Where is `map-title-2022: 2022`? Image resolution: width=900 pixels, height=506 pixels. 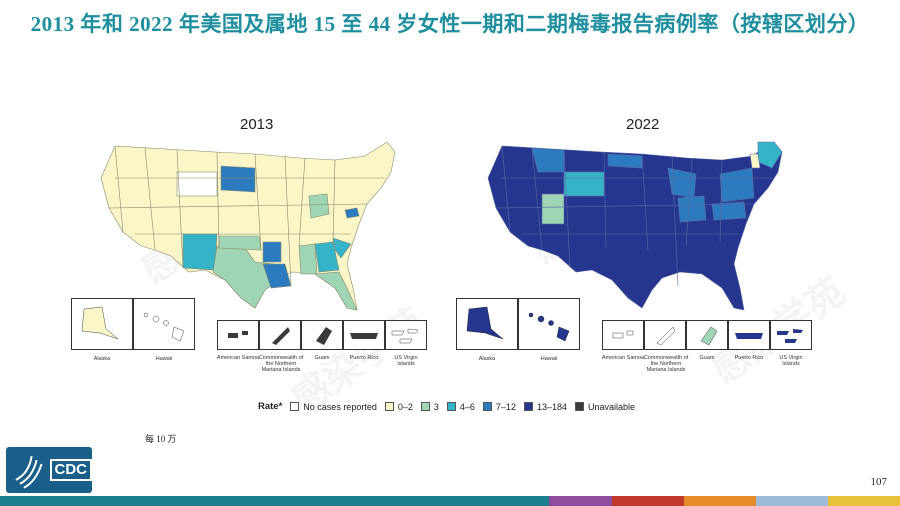
map-title-2022: 2022 is located at coordinates (643, 124).